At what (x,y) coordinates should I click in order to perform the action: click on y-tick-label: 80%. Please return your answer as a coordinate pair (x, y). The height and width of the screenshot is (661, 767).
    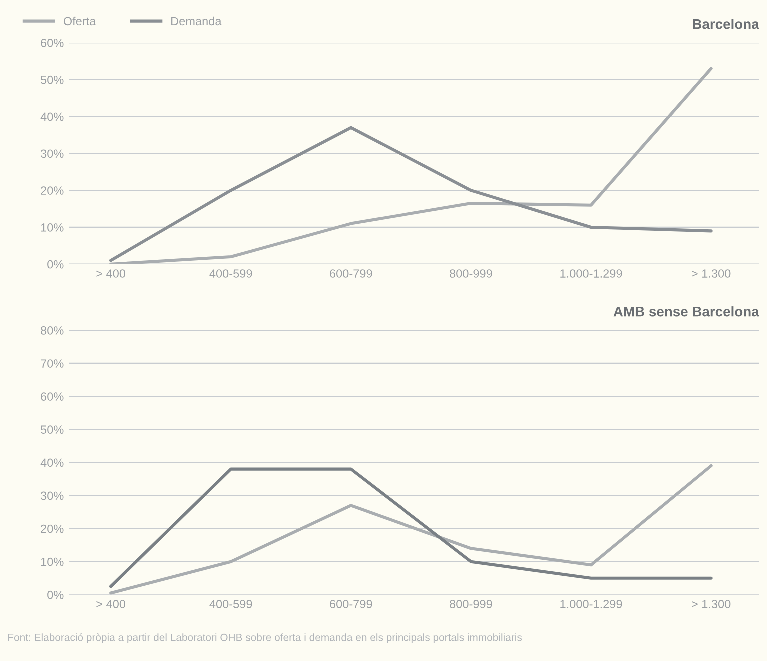
    Looking at the image, I should click on (52, 330).